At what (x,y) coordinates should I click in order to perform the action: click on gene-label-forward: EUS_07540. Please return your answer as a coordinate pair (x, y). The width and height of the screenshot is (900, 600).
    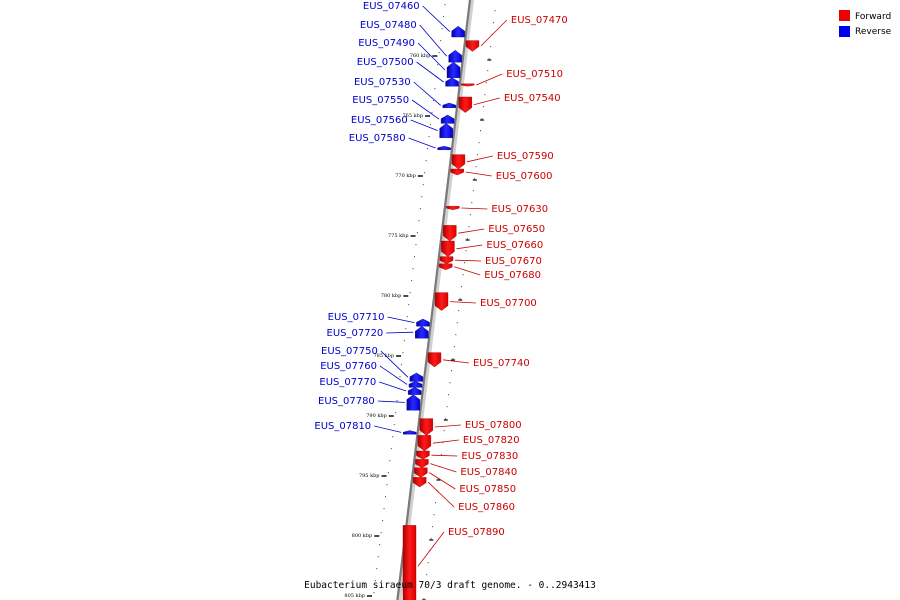
    Looking at the image, I should click on (532, 98).